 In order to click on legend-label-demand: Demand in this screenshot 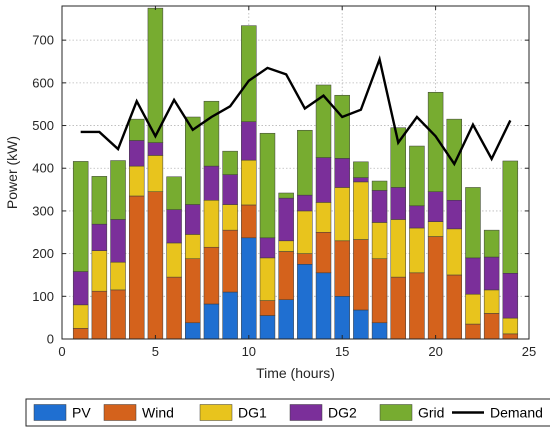, I will do `click(516, 413)`.